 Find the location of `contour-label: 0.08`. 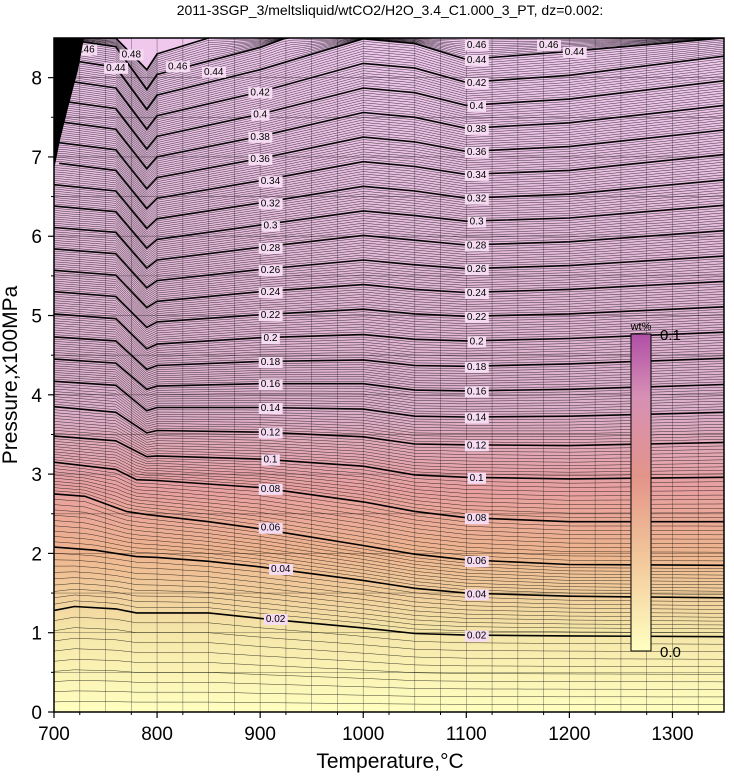

contour-label: 0.08 is located at coordinates (476, 519).